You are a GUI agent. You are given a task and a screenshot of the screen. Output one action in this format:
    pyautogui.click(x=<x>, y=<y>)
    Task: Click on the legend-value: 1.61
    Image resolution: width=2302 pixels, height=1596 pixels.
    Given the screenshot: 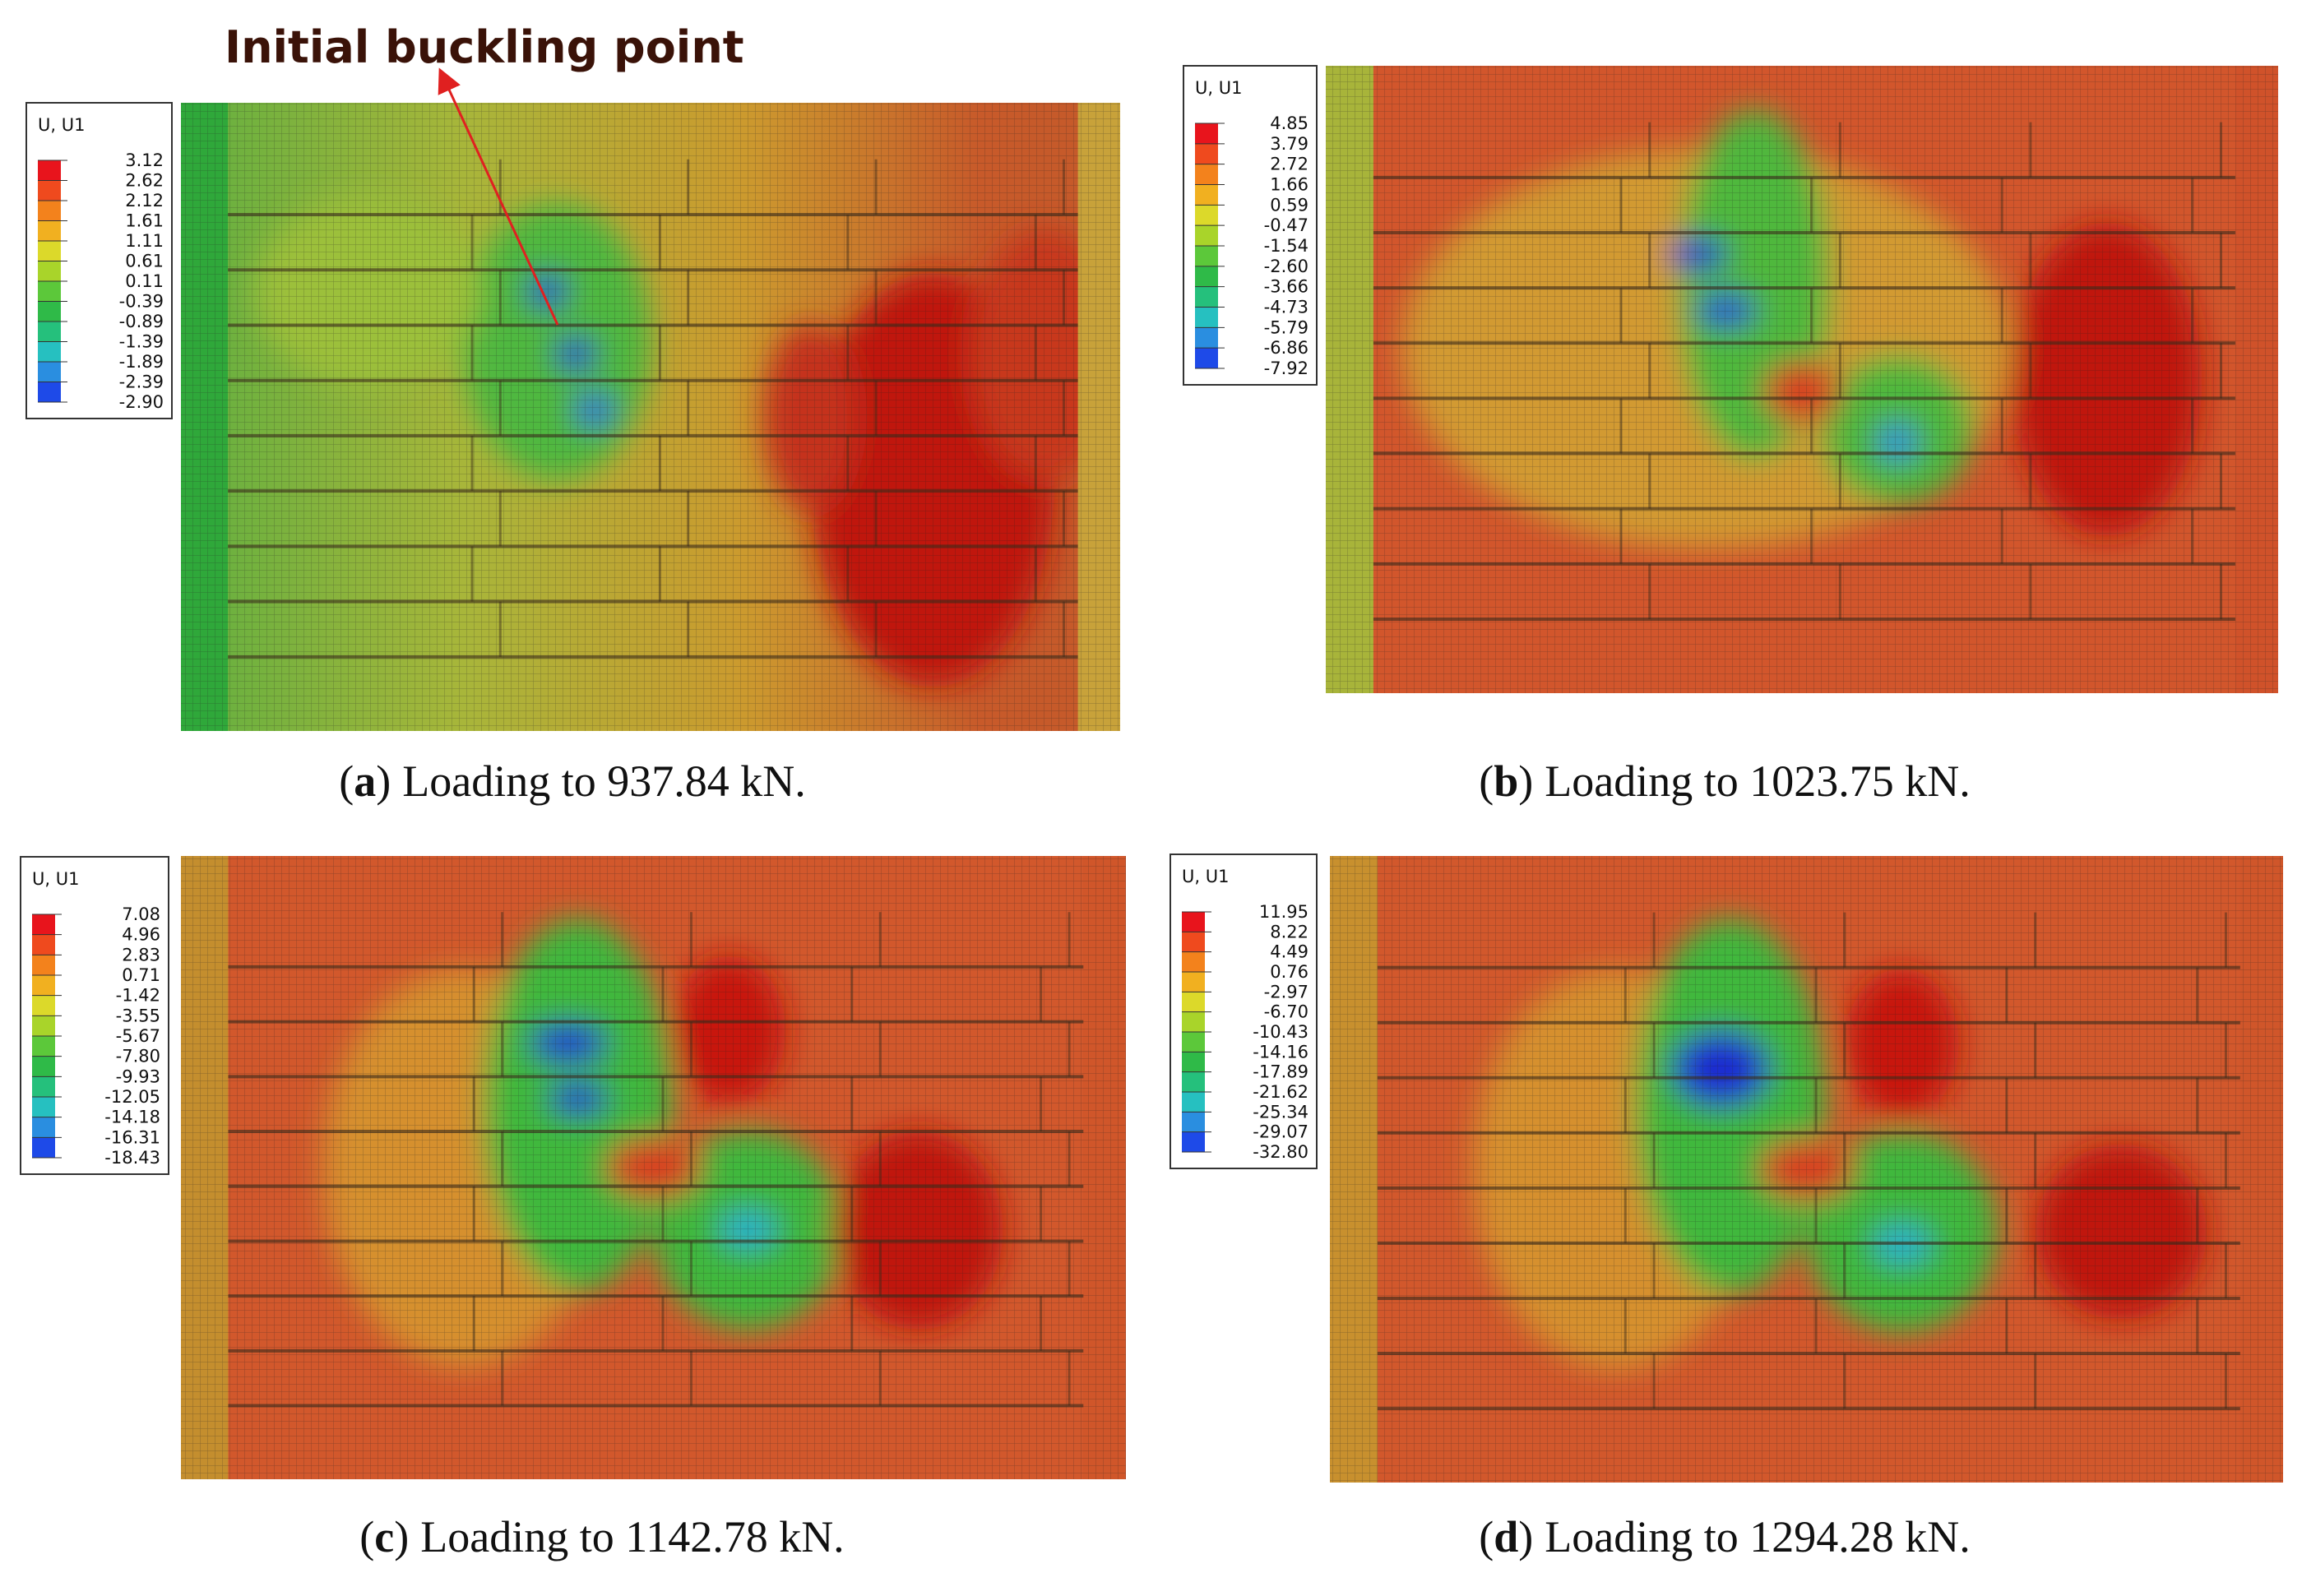 What is the action you would take?
    pyautogui.click(x=145, y=221)
    